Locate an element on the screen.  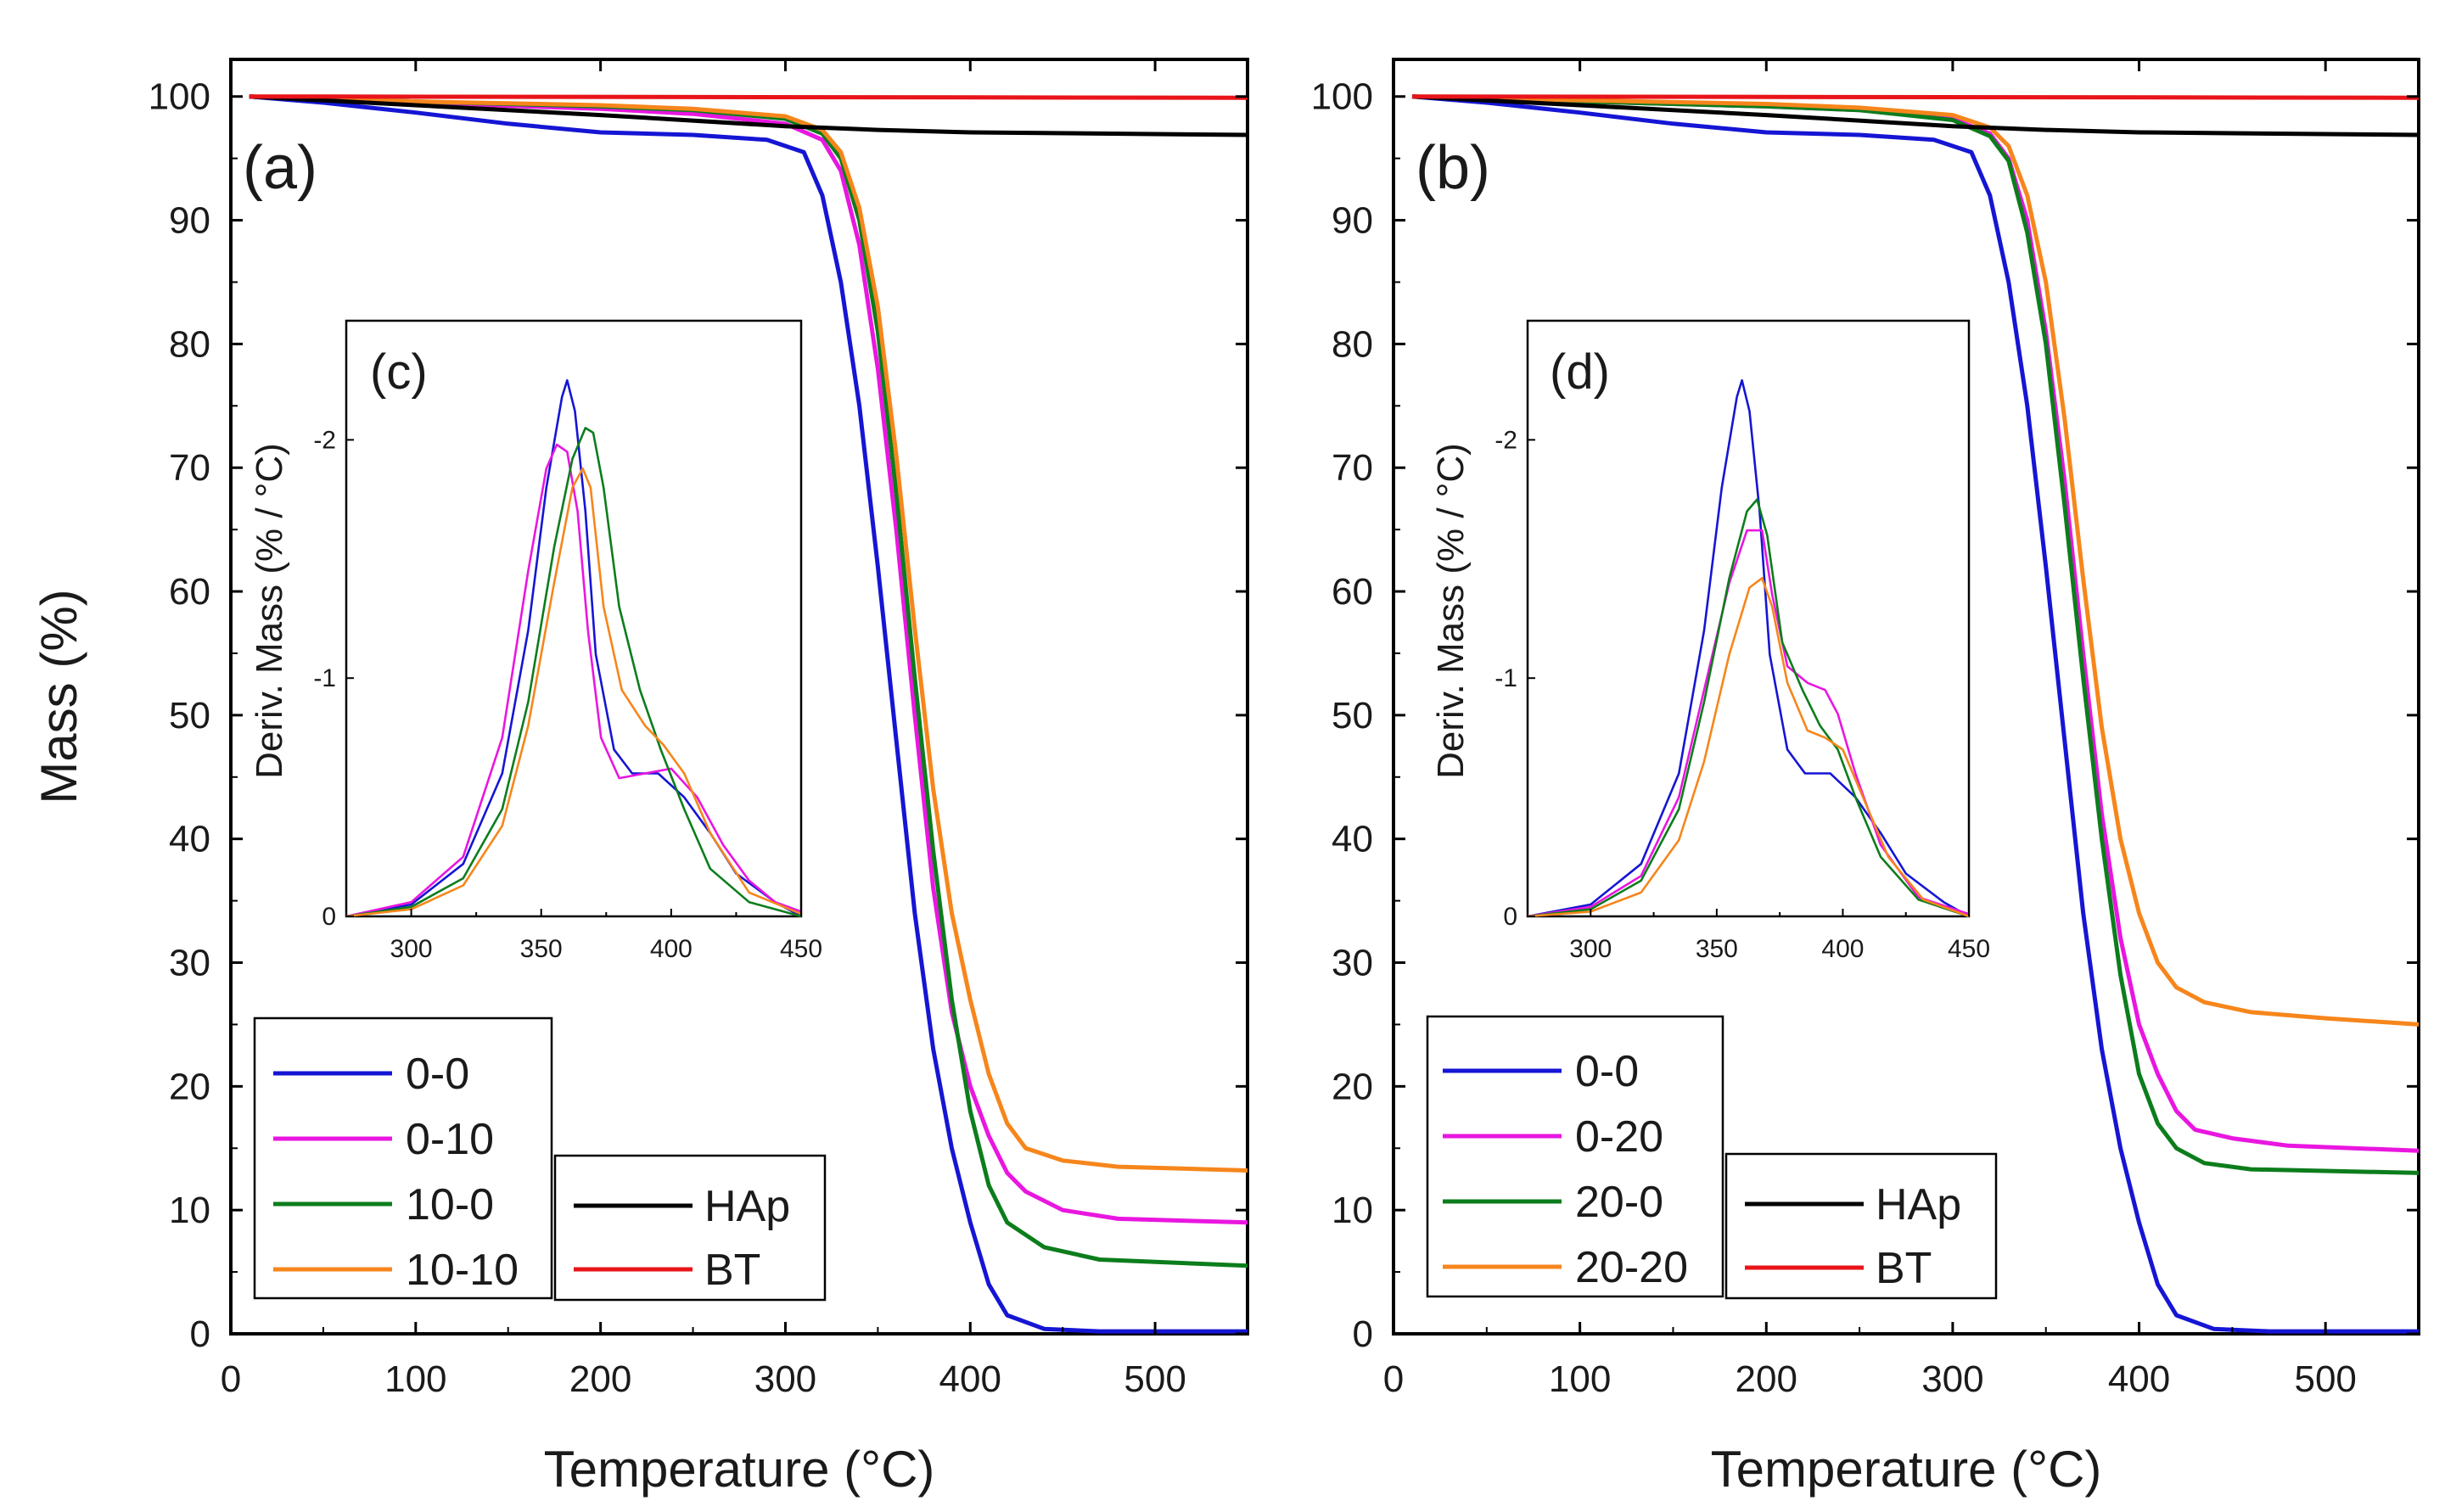
panel-a-legend-primary: 0-0 0-10 10-0 10-10 is located at coordinates (403, 1158).